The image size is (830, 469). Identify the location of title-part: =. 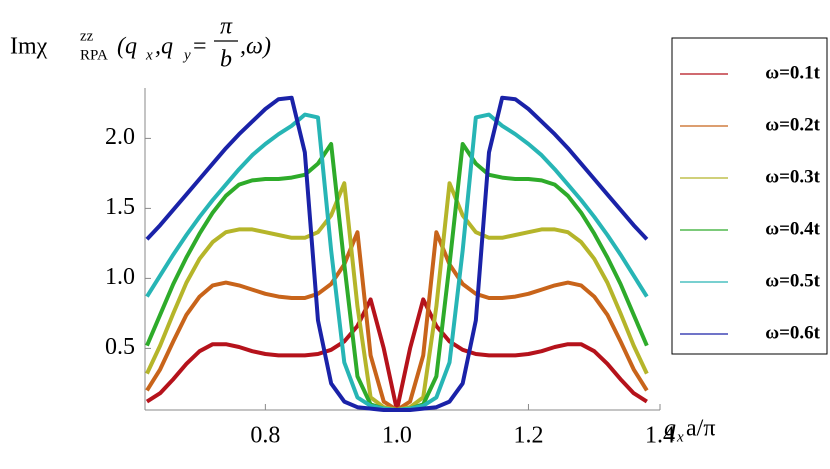
(200, 47).